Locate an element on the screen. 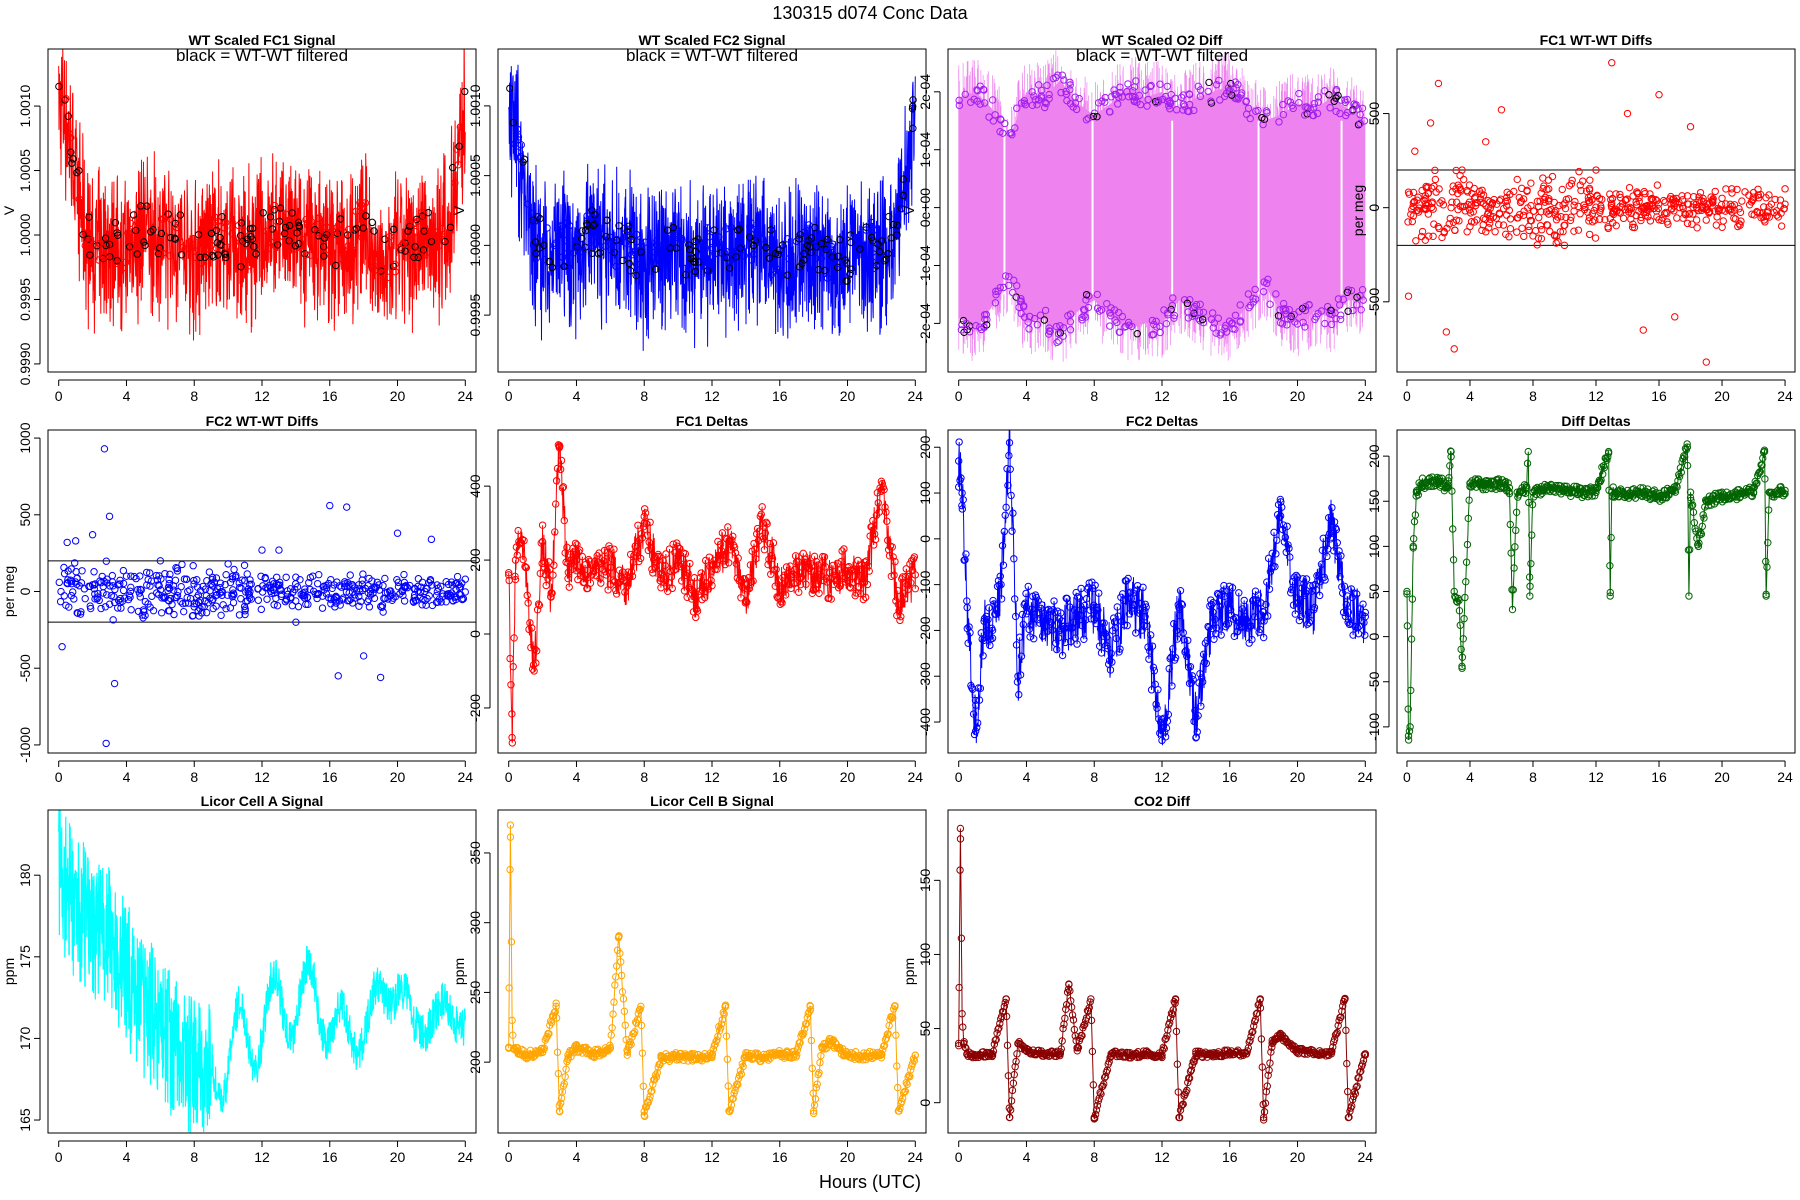 The width and height of the screenshot is (1800, 1200). y-tick-label: -200 is located at coordinates (475, 708).